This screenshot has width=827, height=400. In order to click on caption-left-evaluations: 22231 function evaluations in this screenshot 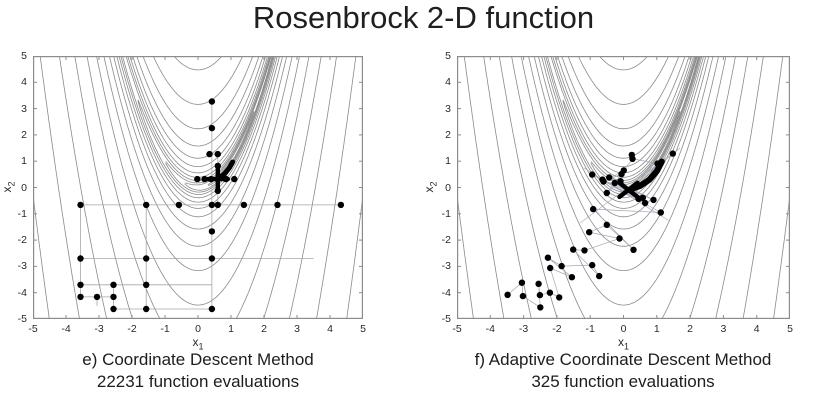, I will do `click(198, 381)`.